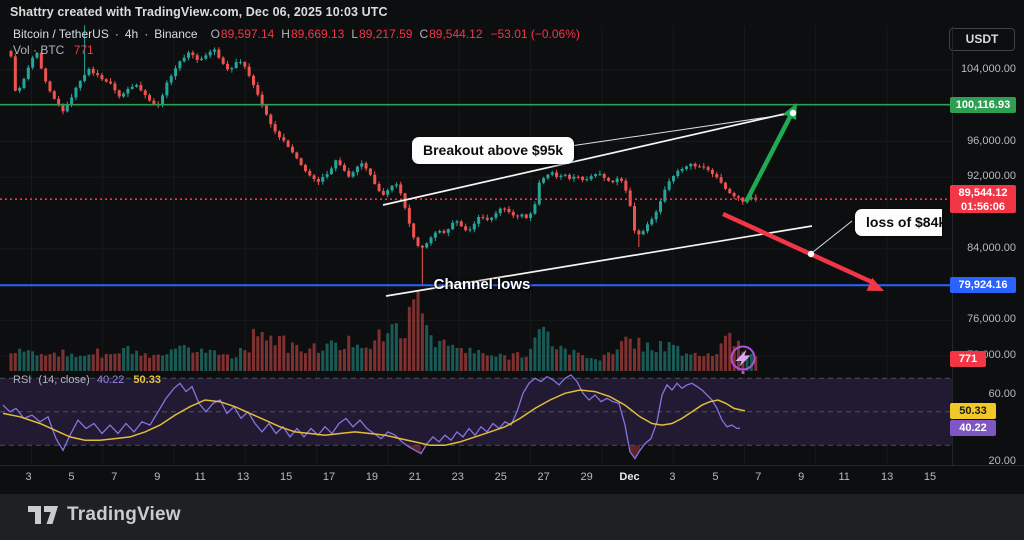  I want to click on rsi-indicator-row: RSI (14, close) 40.22 50.33, so click(87, 380).